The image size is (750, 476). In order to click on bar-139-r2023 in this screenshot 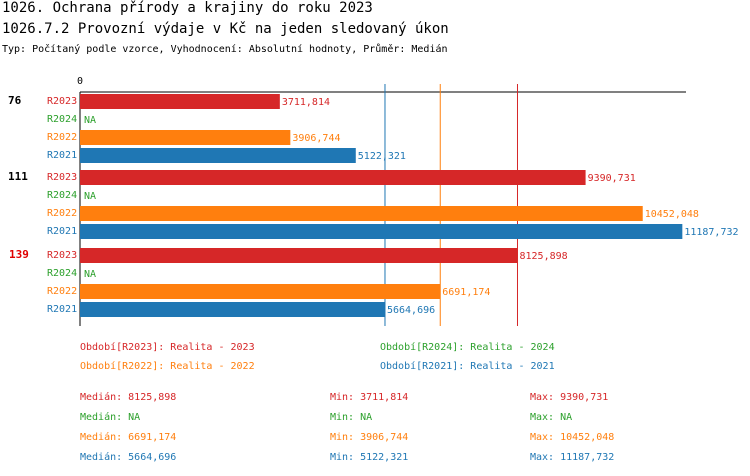, I will do `click(299, 255)`.